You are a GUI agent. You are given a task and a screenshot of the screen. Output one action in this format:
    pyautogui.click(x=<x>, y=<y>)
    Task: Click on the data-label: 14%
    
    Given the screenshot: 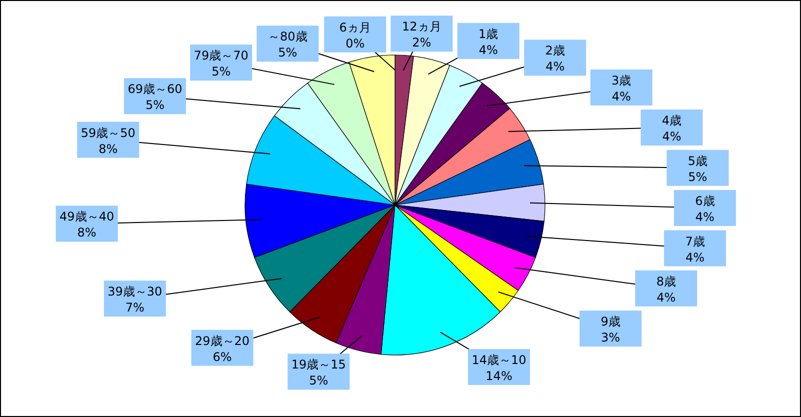 What is the action you would take?
    pyautogui.click(x=499, y=376)
    